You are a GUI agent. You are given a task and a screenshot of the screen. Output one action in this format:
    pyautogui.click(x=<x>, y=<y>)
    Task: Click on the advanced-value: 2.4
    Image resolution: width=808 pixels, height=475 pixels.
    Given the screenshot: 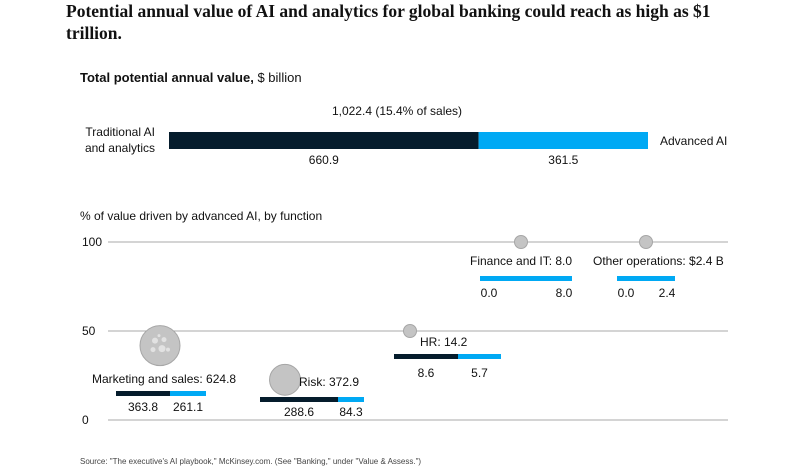 What is the action you would take?
    pyautogui.click(x=667, y=293)
    